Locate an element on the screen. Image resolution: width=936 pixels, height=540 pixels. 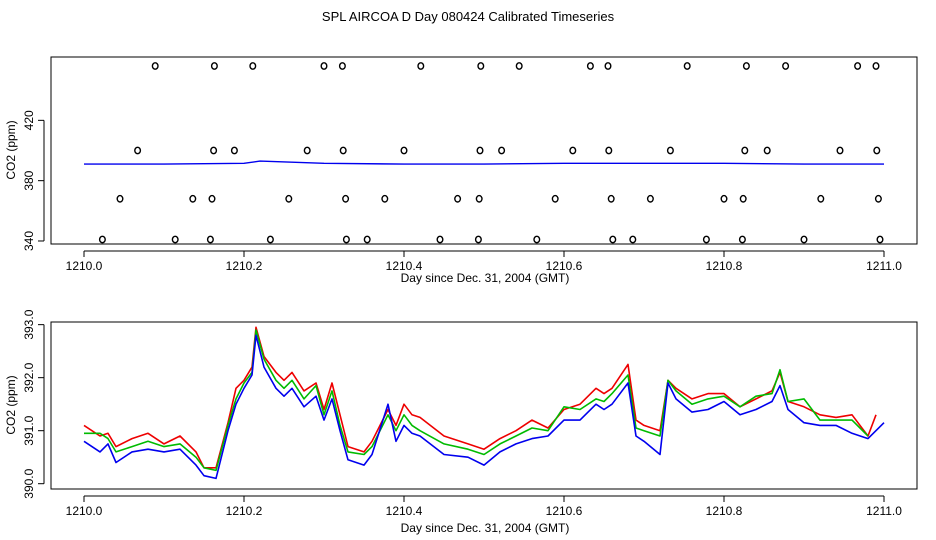
bottom-x-tick-label: 1210.0 is located at coordinates (84, 511).